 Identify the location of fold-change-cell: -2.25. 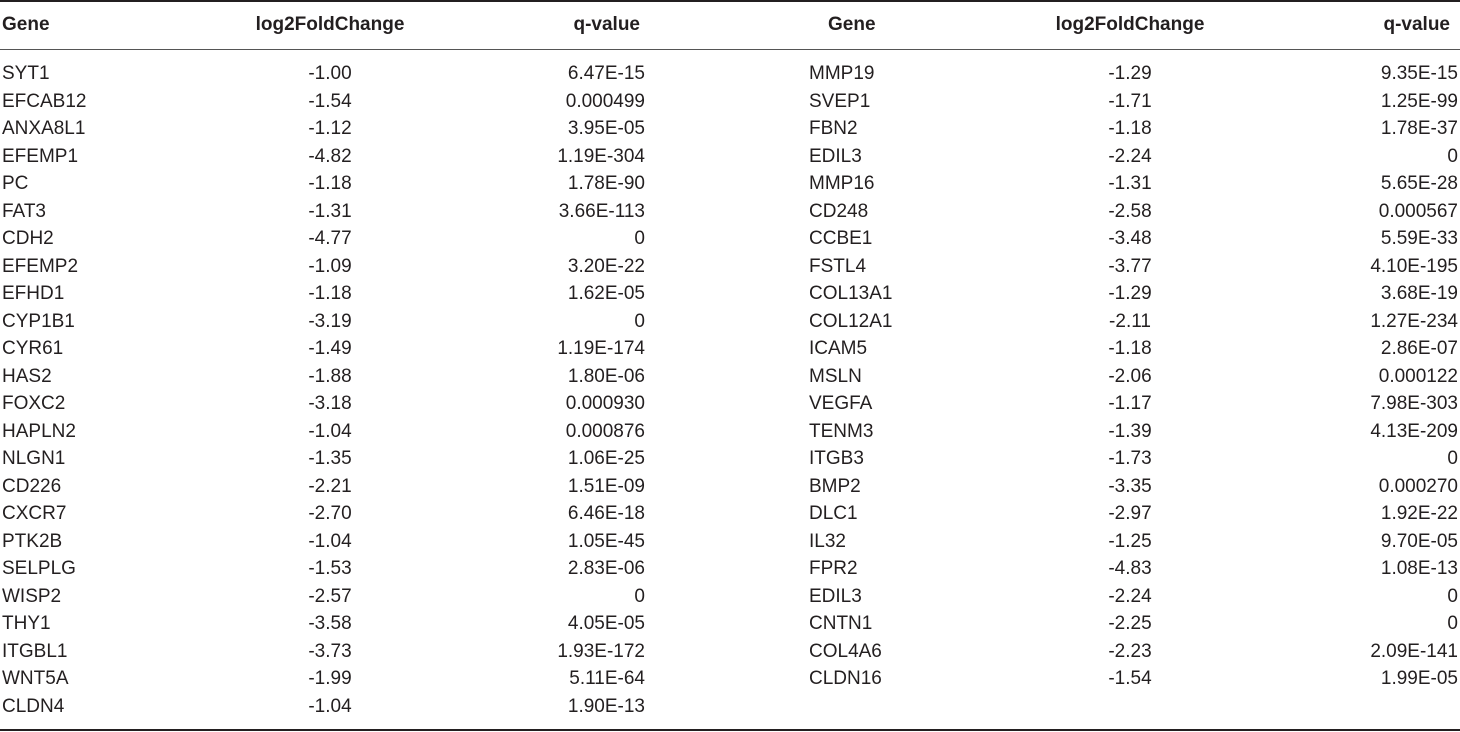
(1130, 623).